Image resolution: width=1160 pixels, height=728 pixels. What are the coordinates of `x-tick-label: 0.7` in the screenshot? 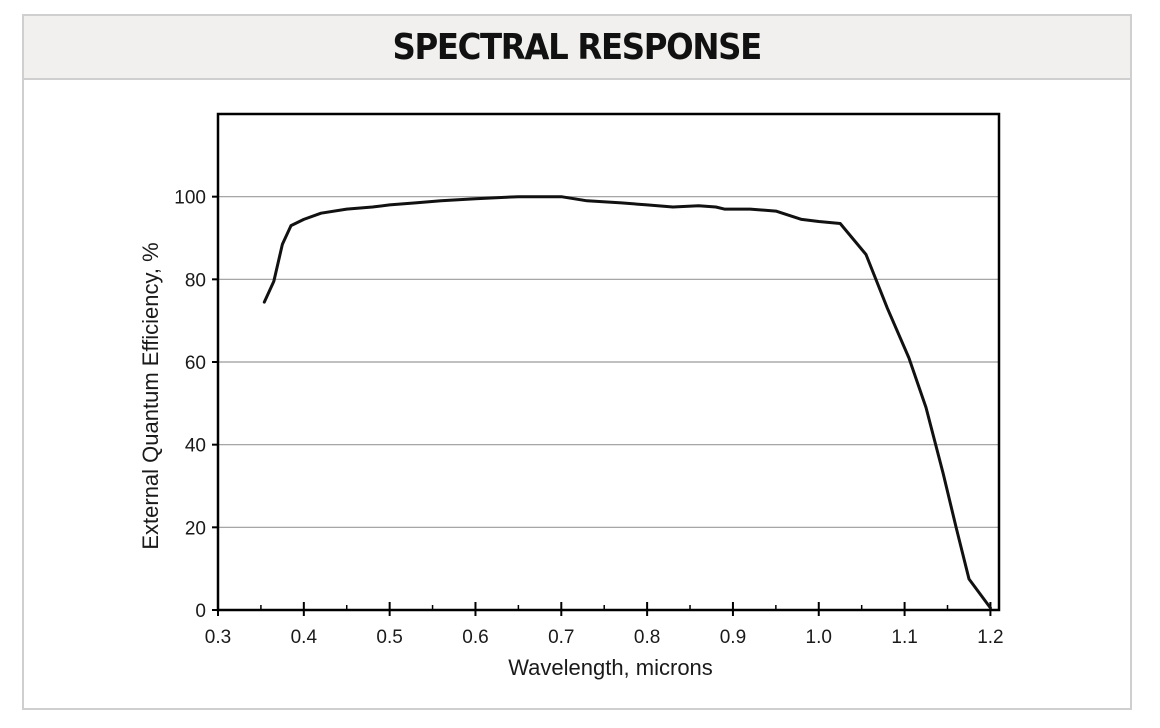 It's located at (561, 637).